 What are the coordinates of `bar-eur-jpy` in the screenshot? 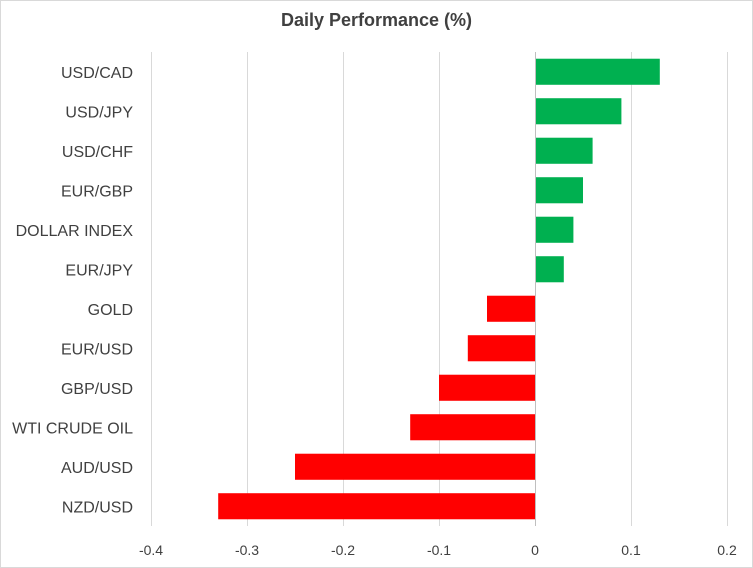 It's located at (549, 269).